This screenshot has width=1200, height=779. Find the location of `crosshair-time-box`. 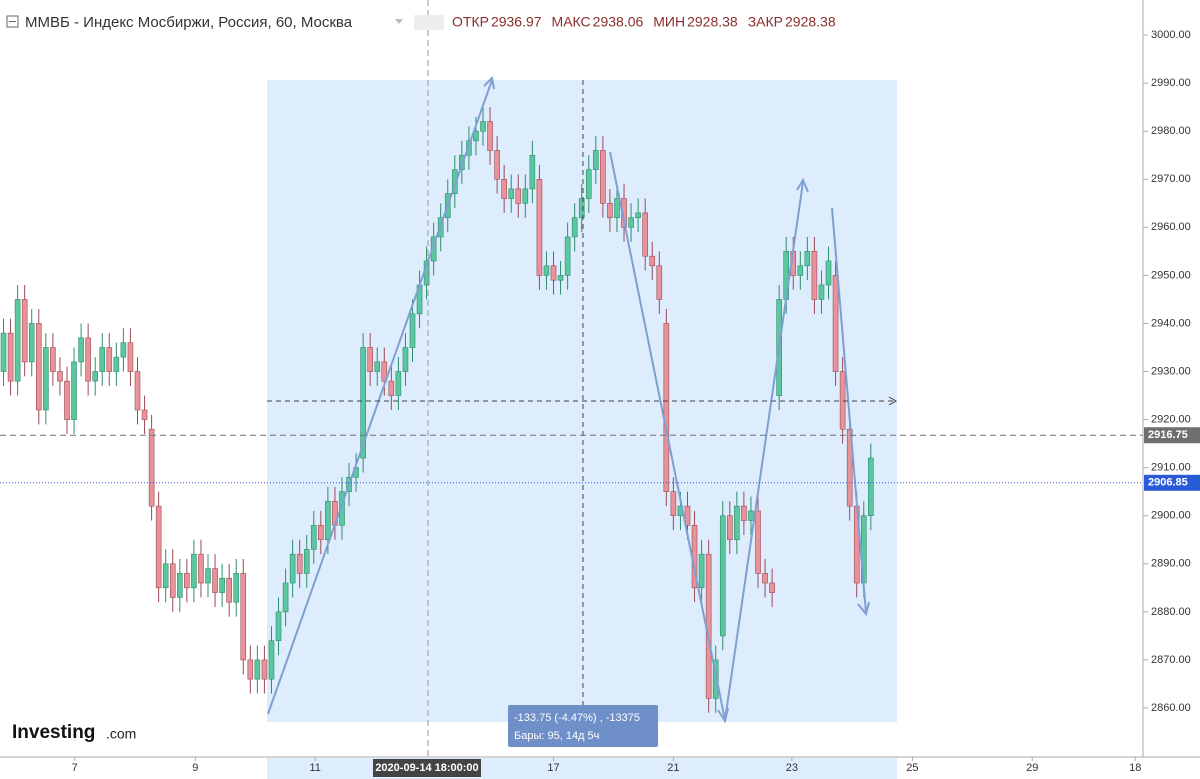

crosshair-time-box is located at coordinates (427, 768).